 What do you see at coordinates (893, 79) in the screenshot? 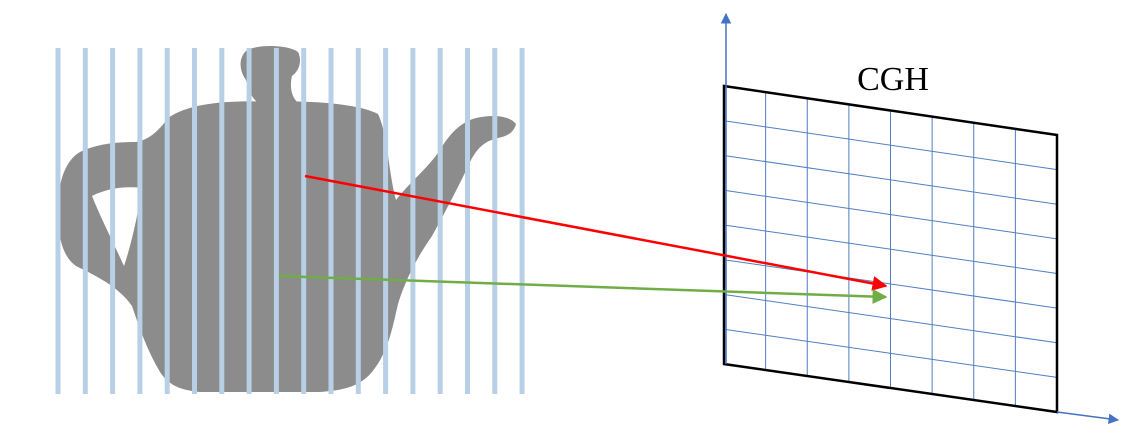
I see `cgh-label: CGH` at bounding box center [893, 79].